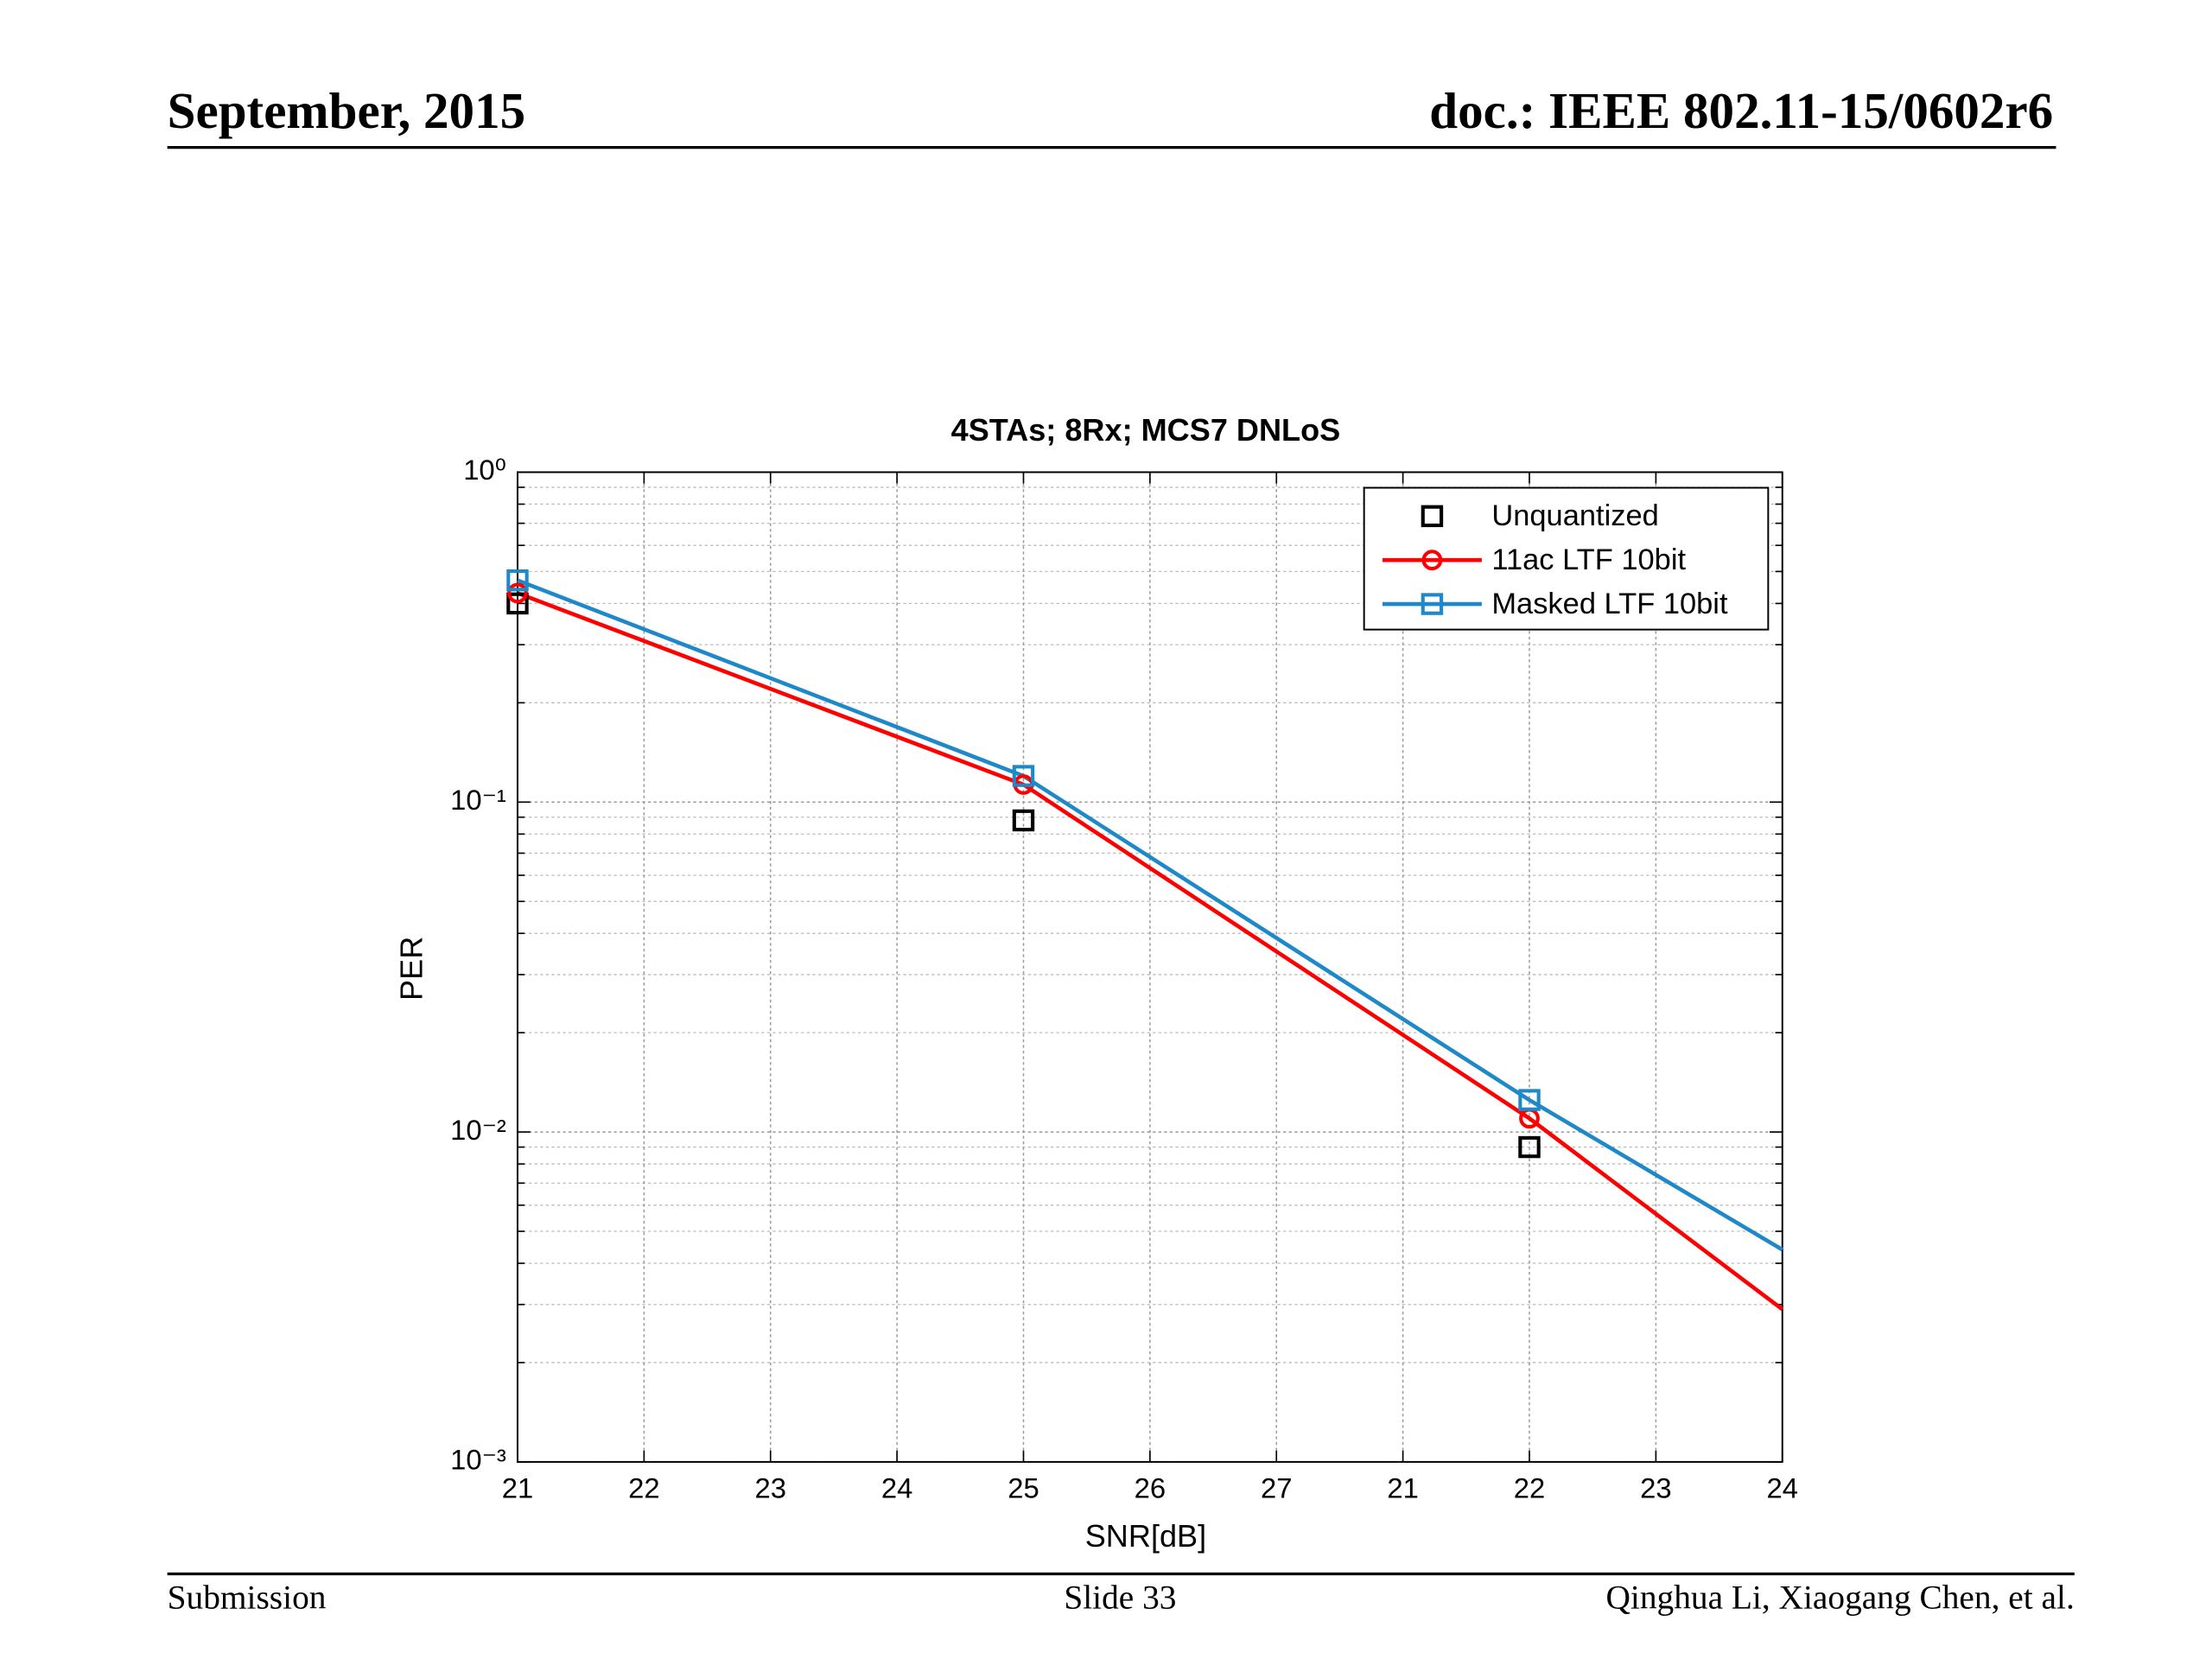  I want to click on y-tick-label: 10⁻¹, so click(478, 800).